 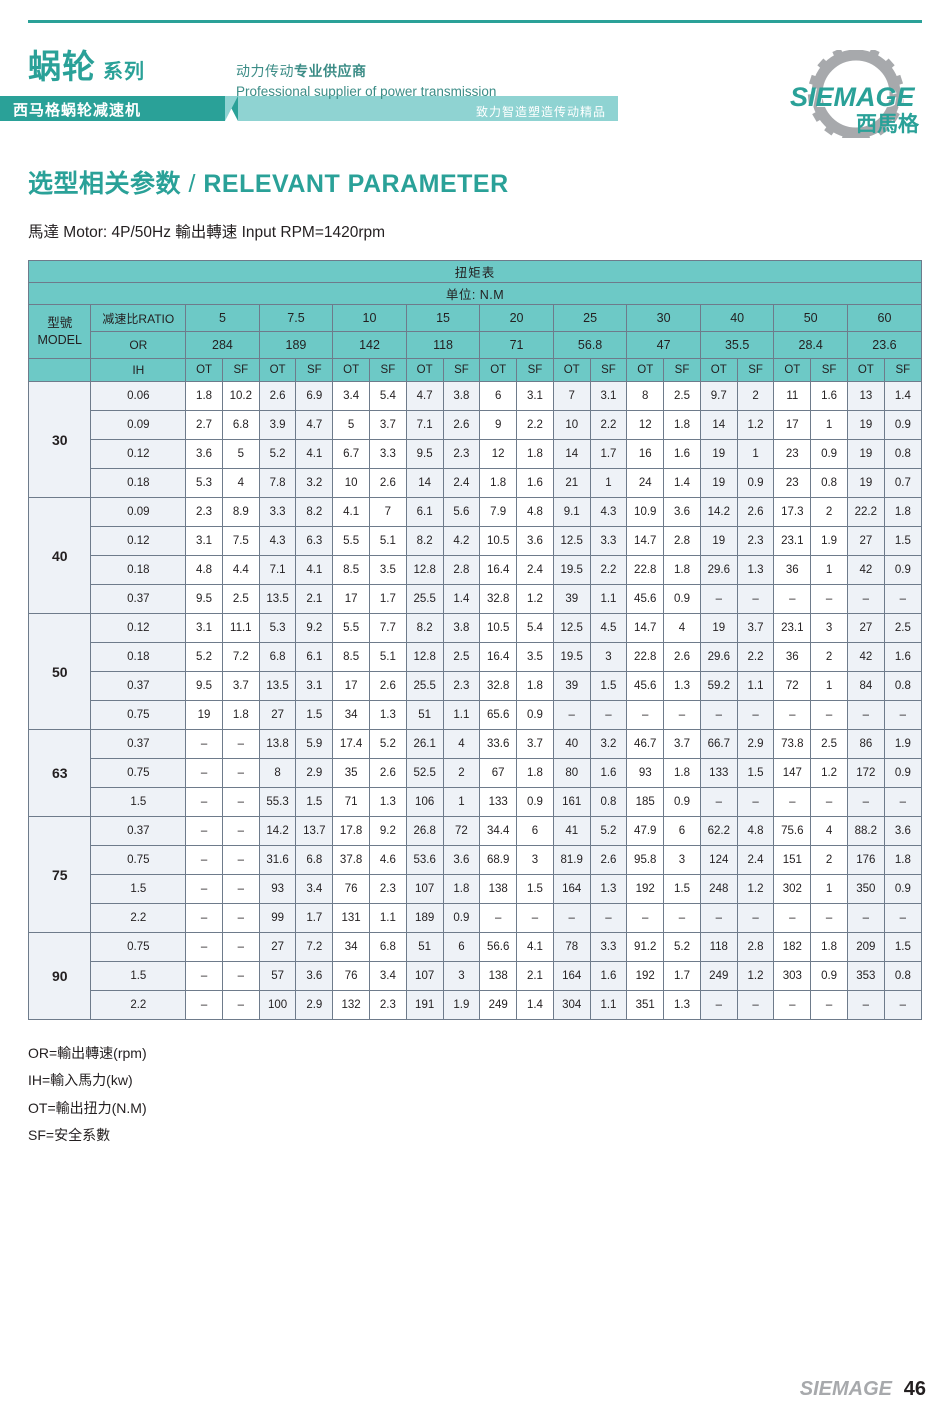 What do you see at coordinates (645, 773) in the screenshot?
I see `ot-cell: 93` at bounding box center [645, 773].